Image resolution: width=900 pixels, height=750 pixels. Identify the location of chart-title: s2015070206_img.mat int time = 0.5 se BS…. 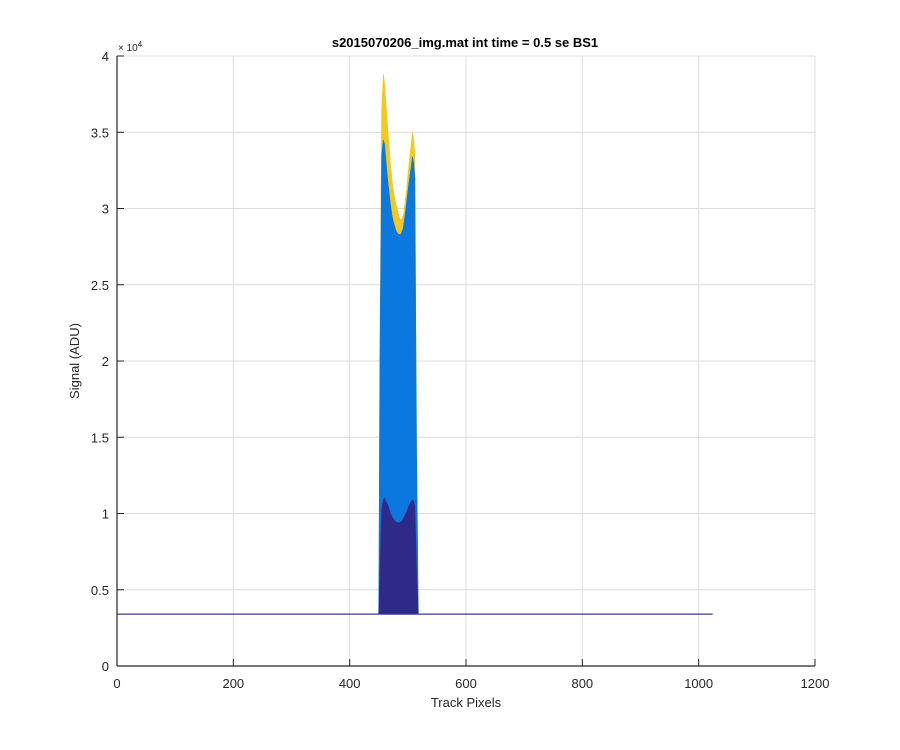
(465, 42).